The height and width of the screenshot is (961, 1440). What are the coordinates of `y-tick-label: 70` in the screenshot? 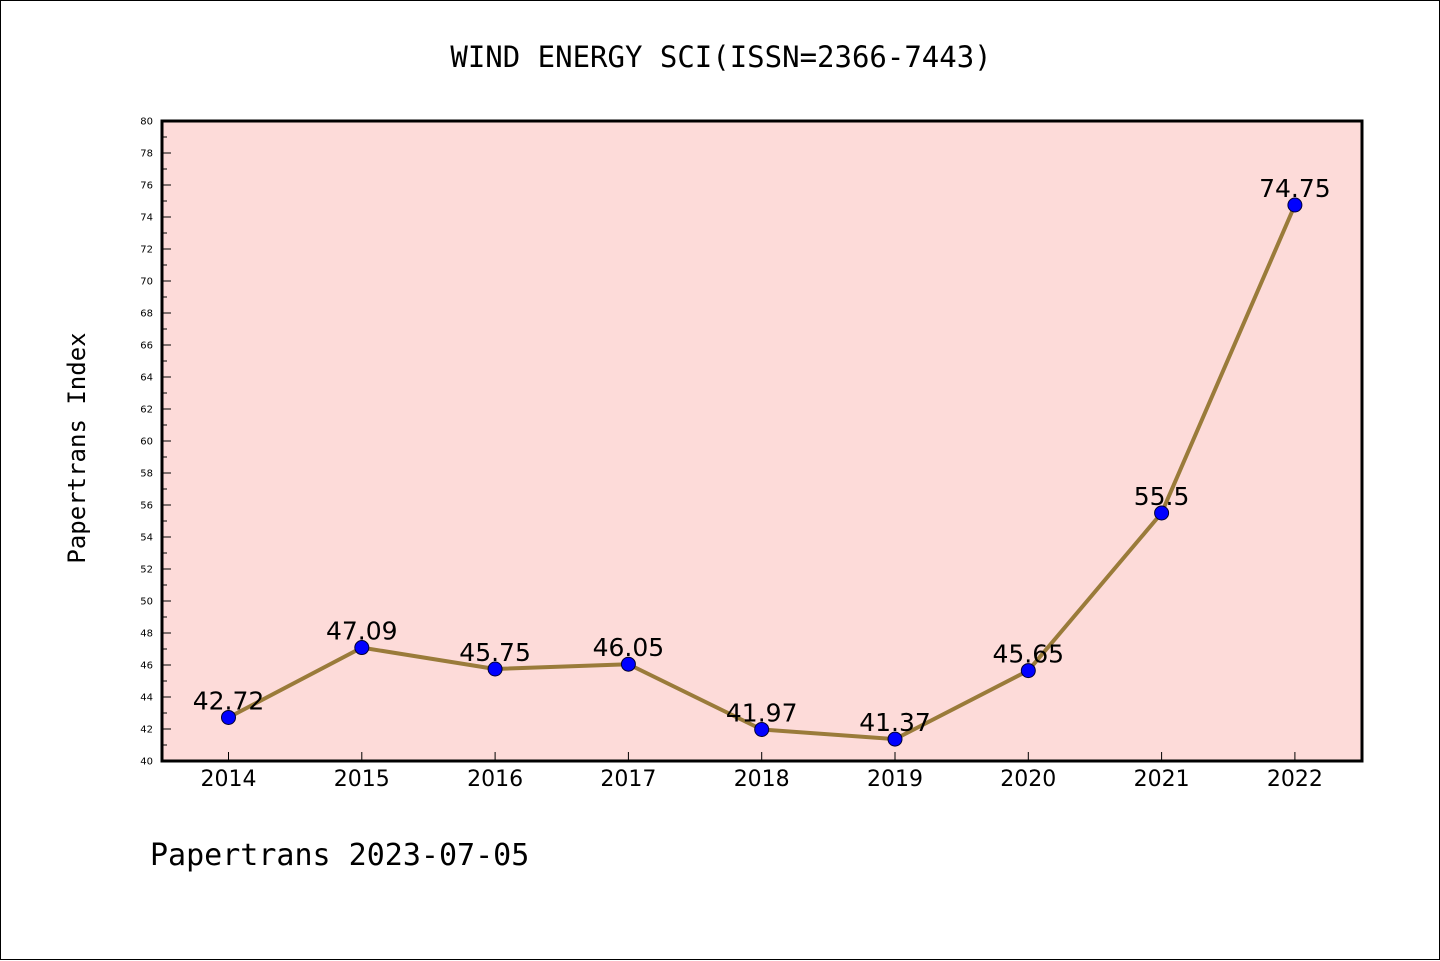 It's located at (146, 282).